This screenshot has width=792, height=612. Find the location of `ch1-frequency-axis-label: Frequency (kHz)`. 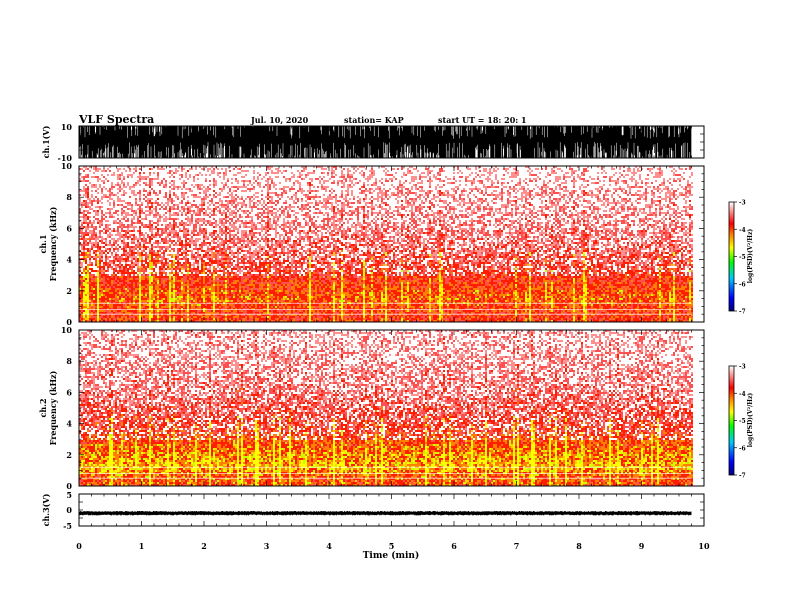

ch1-frequency-axis-label: Frequency (kHz) is located at coordinates (53, 243).